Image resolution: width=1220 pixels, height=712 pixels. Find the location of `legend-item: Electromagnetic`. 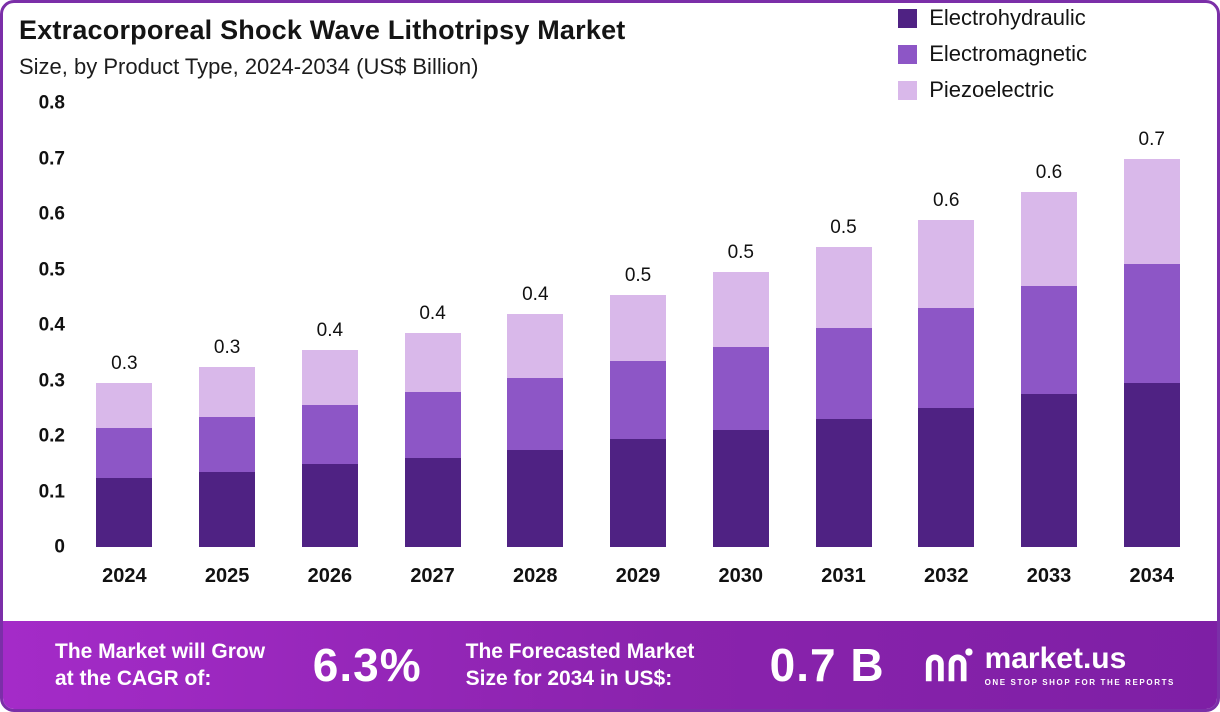

legend-item: Electromagnetic is located at coordinates (992, 54).